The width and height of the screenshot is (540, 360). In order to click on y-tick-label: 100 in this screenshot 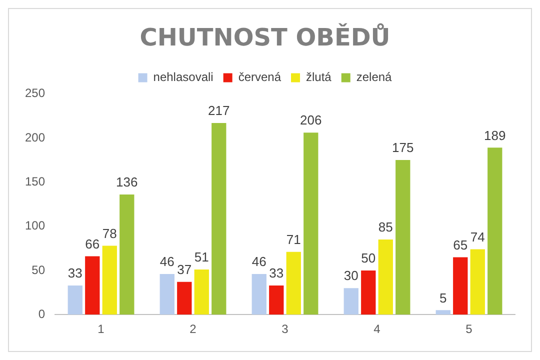, I will do `click(35, 225)`.